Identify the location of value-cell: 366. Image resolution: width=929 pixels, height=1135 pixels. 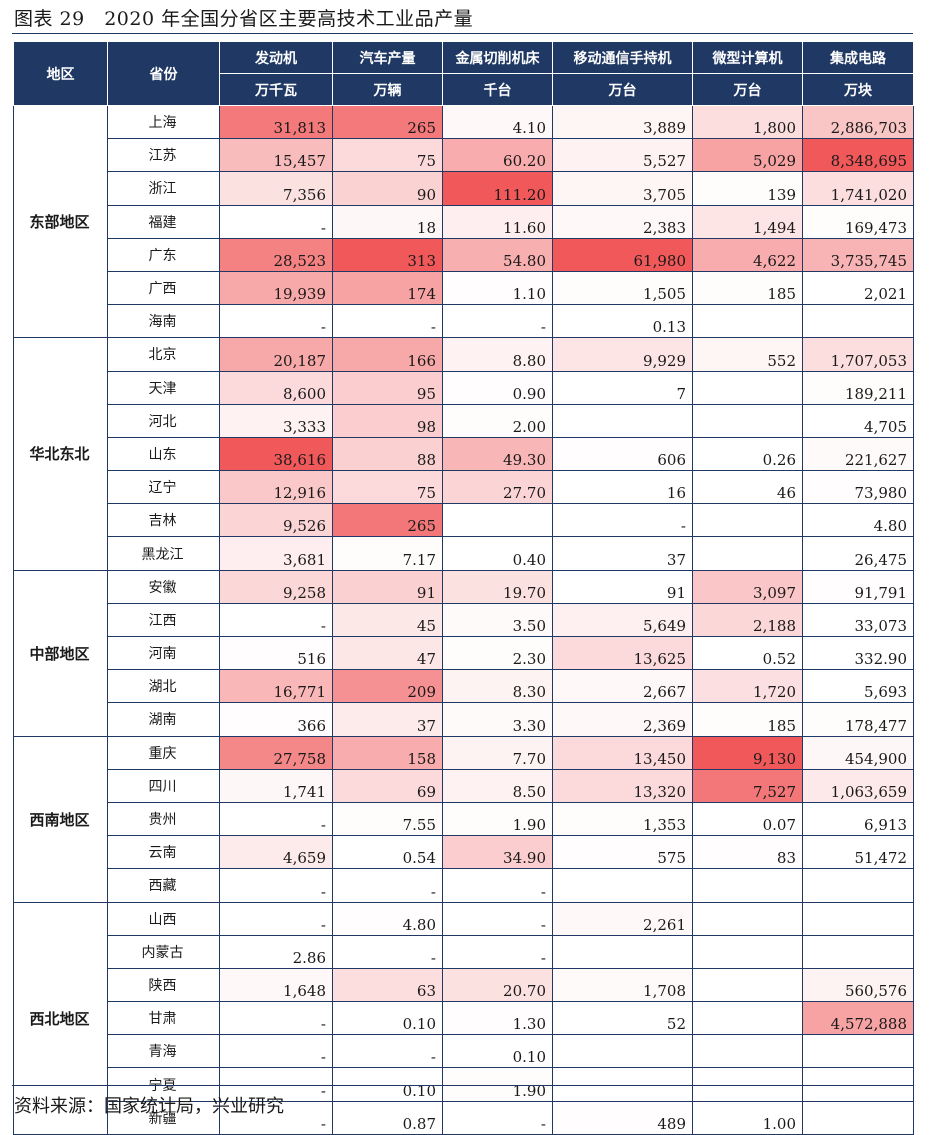
(276, 719).